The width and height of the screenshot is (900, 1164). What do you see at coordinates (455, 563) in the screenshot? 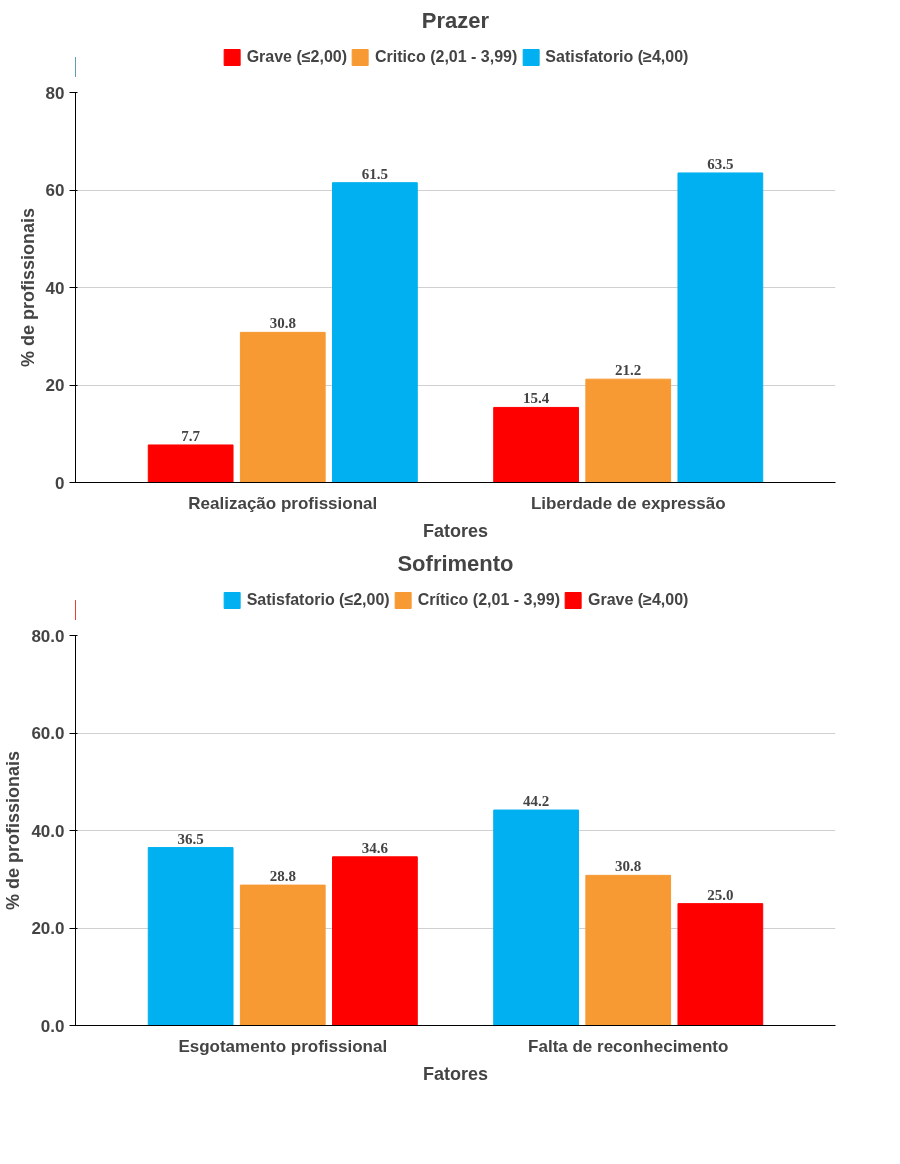
I see `chart-title: Sofrimento` at bounding box center [455, 563].